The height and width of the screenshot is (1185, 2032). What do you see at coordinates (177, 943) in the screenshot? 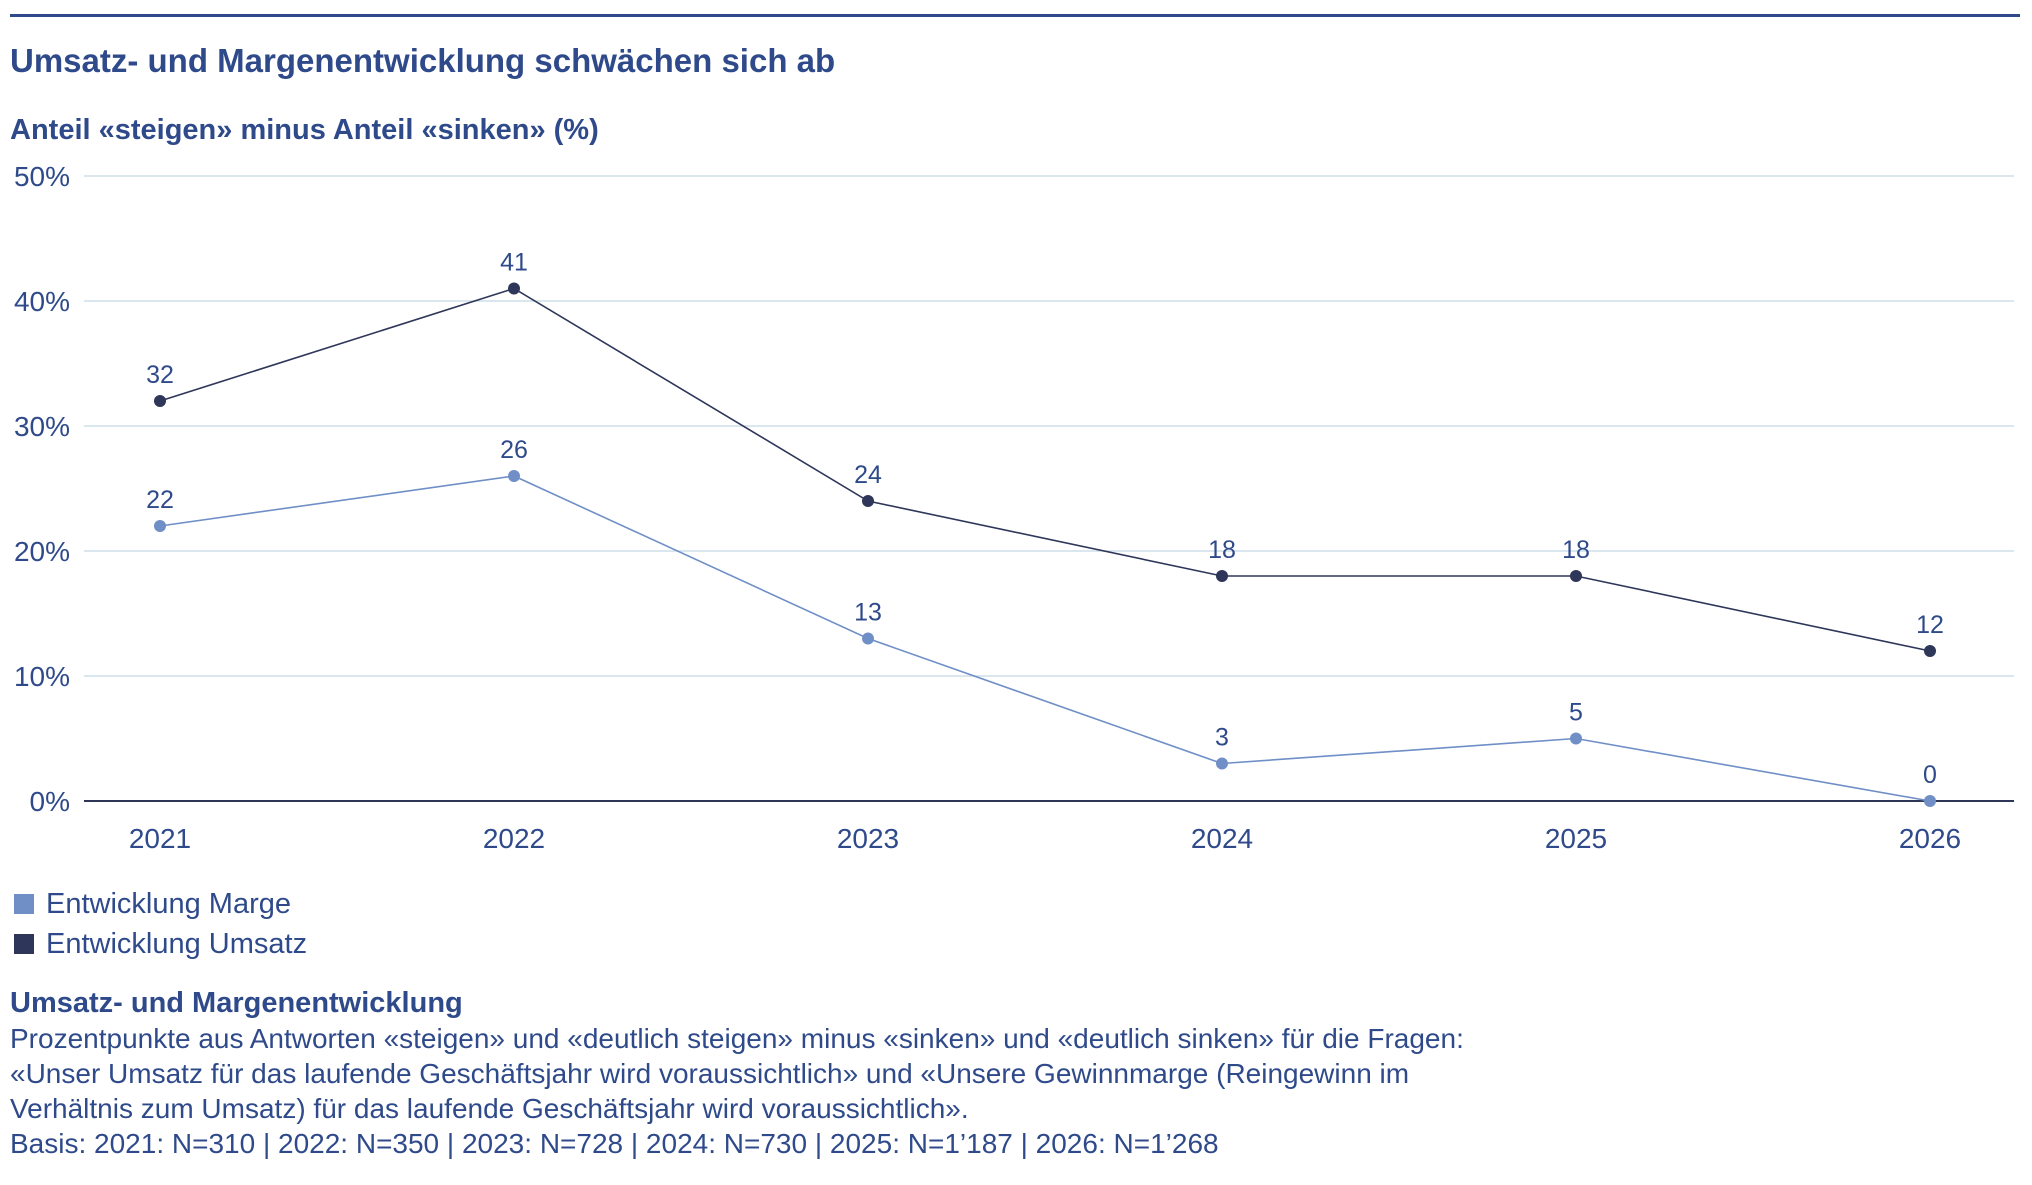
I see `legend-label-umsatz: Entwicklung Umsatz` at bounding box center [177, 943].